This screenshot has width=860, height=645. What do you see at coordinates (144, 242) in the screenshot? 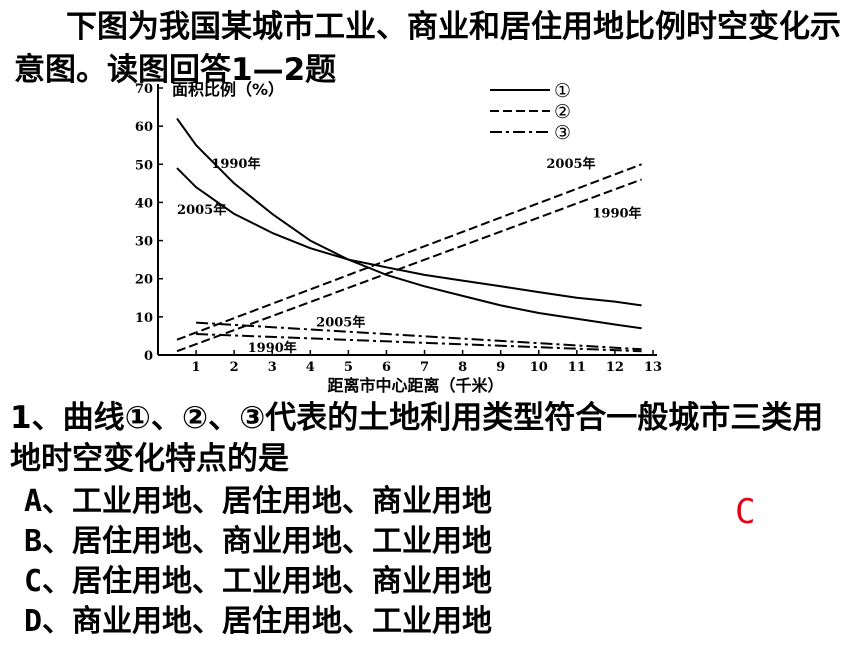
I see `y-tick-label: 30` at bounding box center [144, 242].